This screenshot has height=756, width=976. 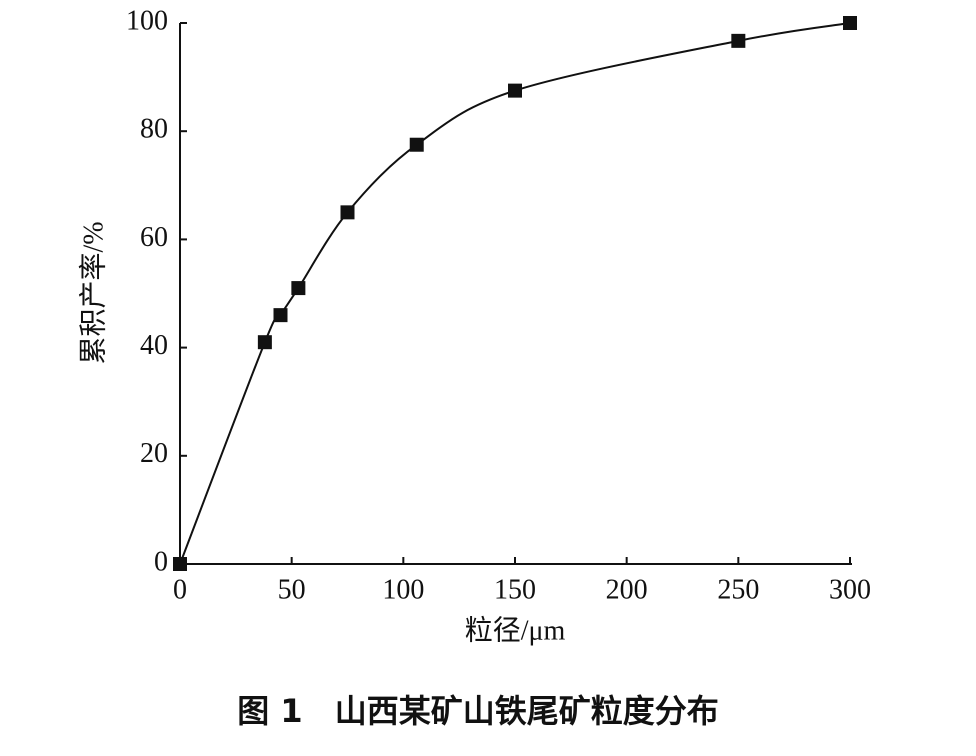 I want to click on x-tick-label: 250, so click(x=738, y=589).